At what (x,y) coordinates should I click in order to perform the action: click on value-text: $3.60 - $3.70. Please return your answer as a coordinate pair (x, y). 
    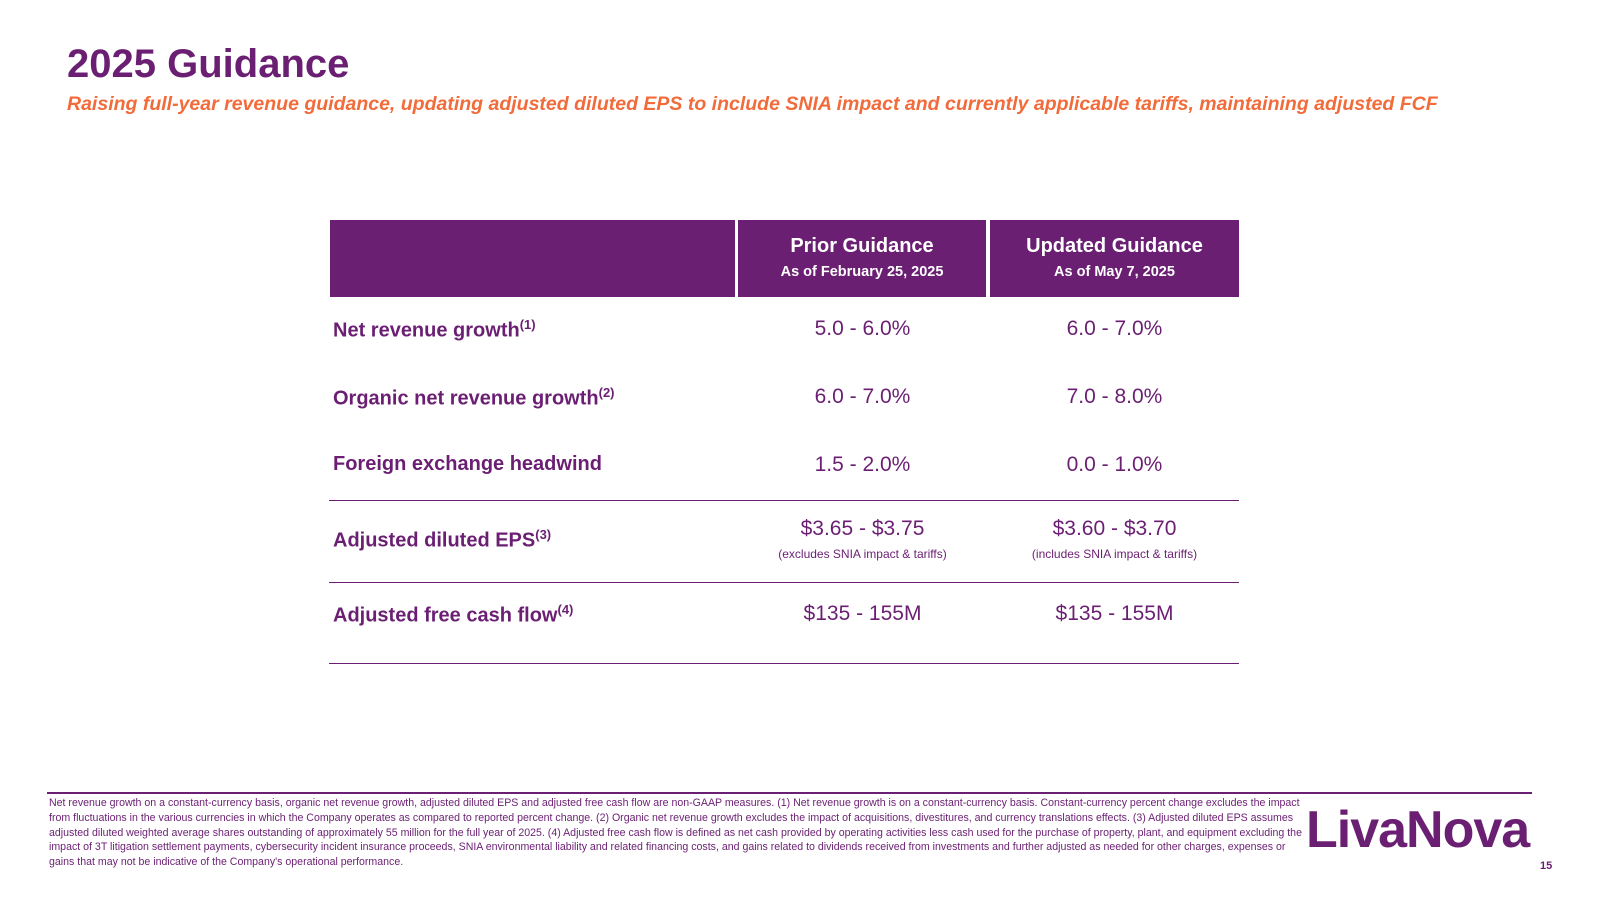
    Looking at the image, I should click on (1114, 528).